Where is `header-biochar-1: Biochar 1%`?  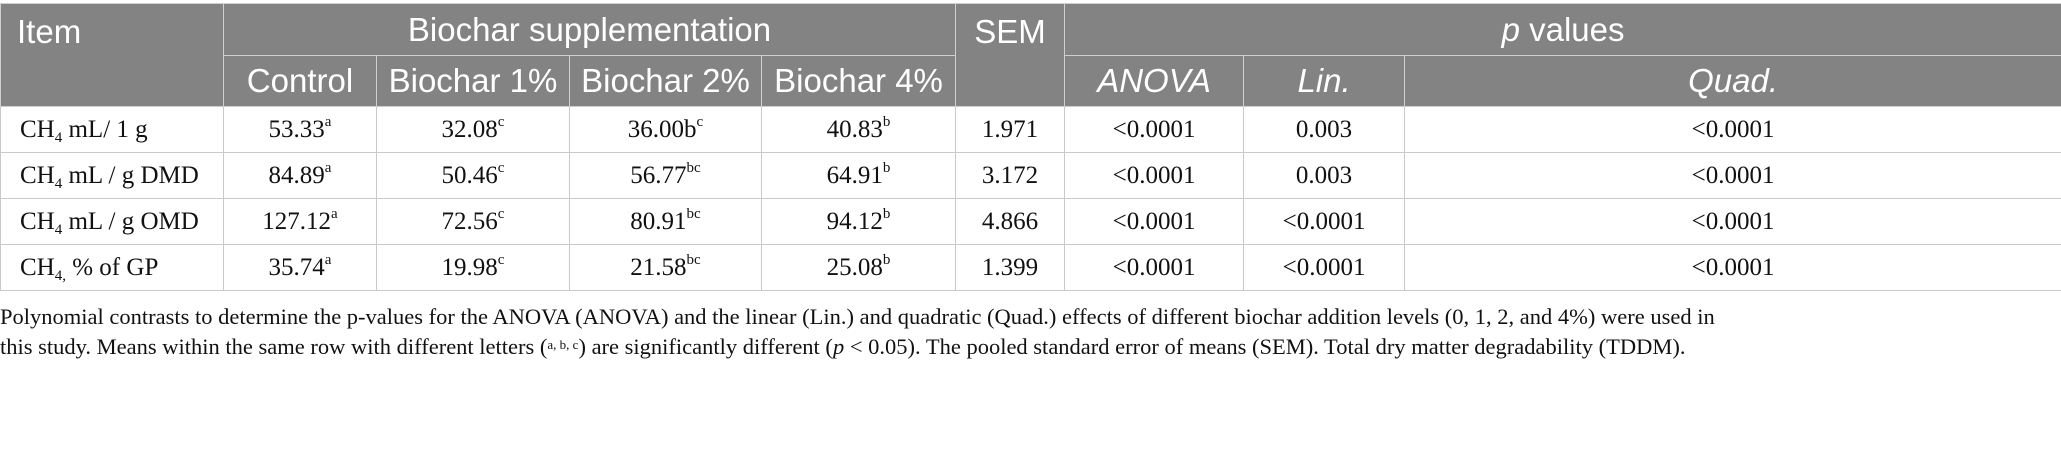 header-biochar-1: Biochar 1% is located at coordinates (473, 81).